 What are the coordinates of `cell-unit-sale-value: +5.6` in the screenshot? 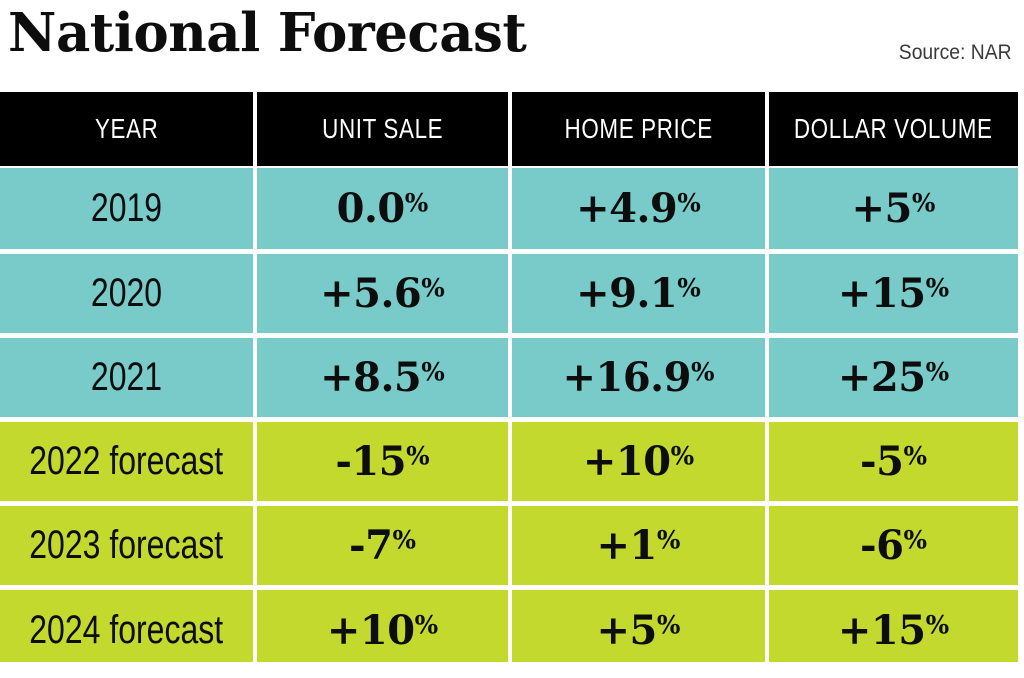 It's located at (371, 293).